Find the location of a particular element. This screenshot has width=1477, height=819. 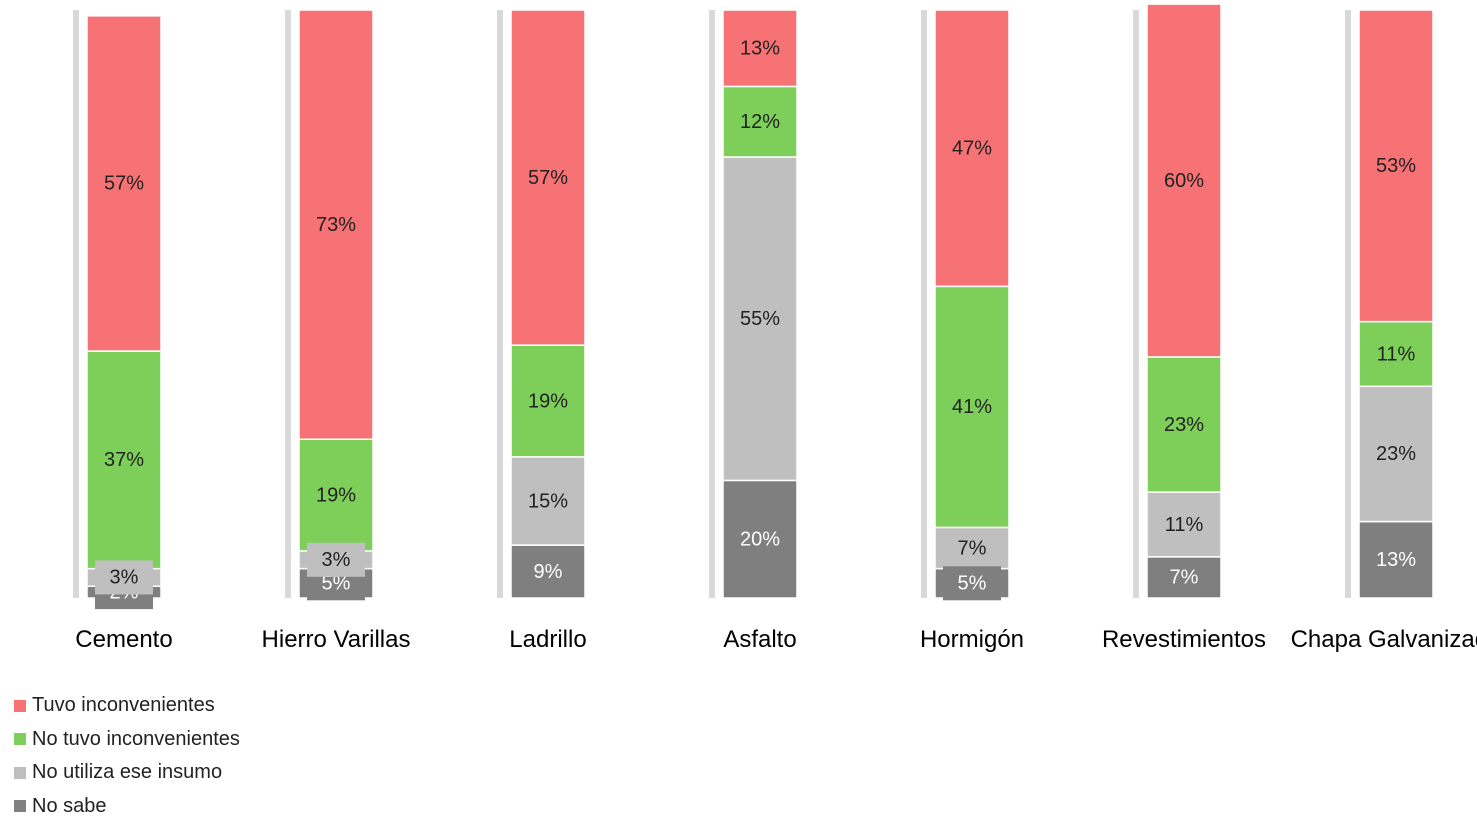

data-label-text: 9% is located at coordinates (548, 572).